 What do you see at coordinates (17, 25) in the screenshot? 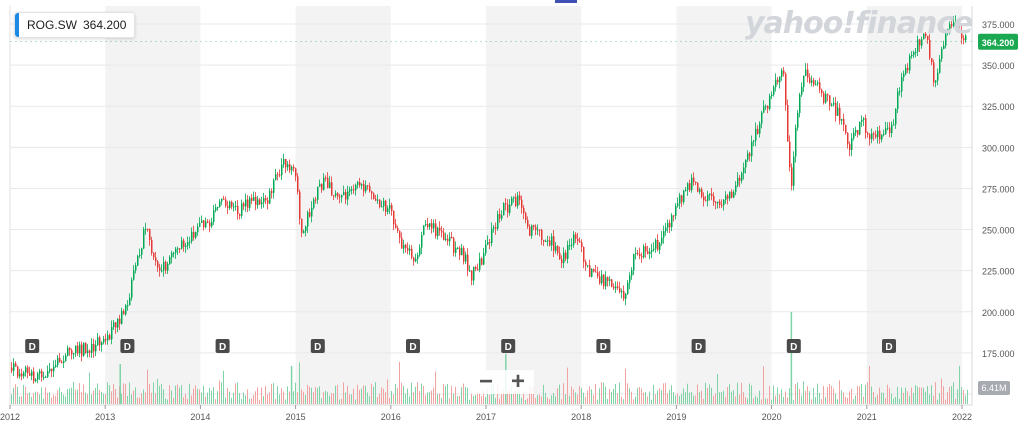
I see `series-color-indicator` at bounding box center [17, 25].